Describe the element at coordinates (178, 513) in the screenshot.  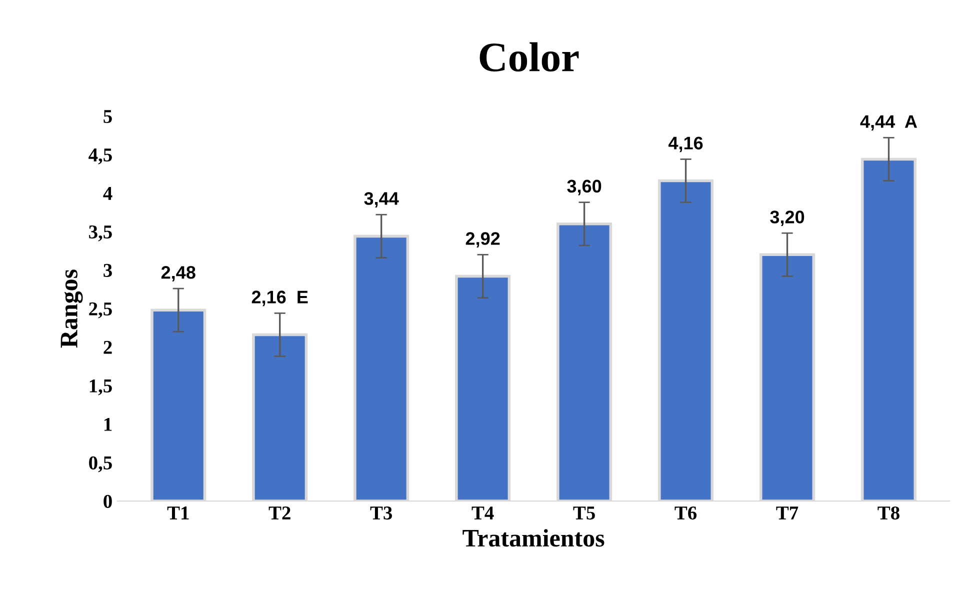
I see `x-tick-label: T1` at that location.